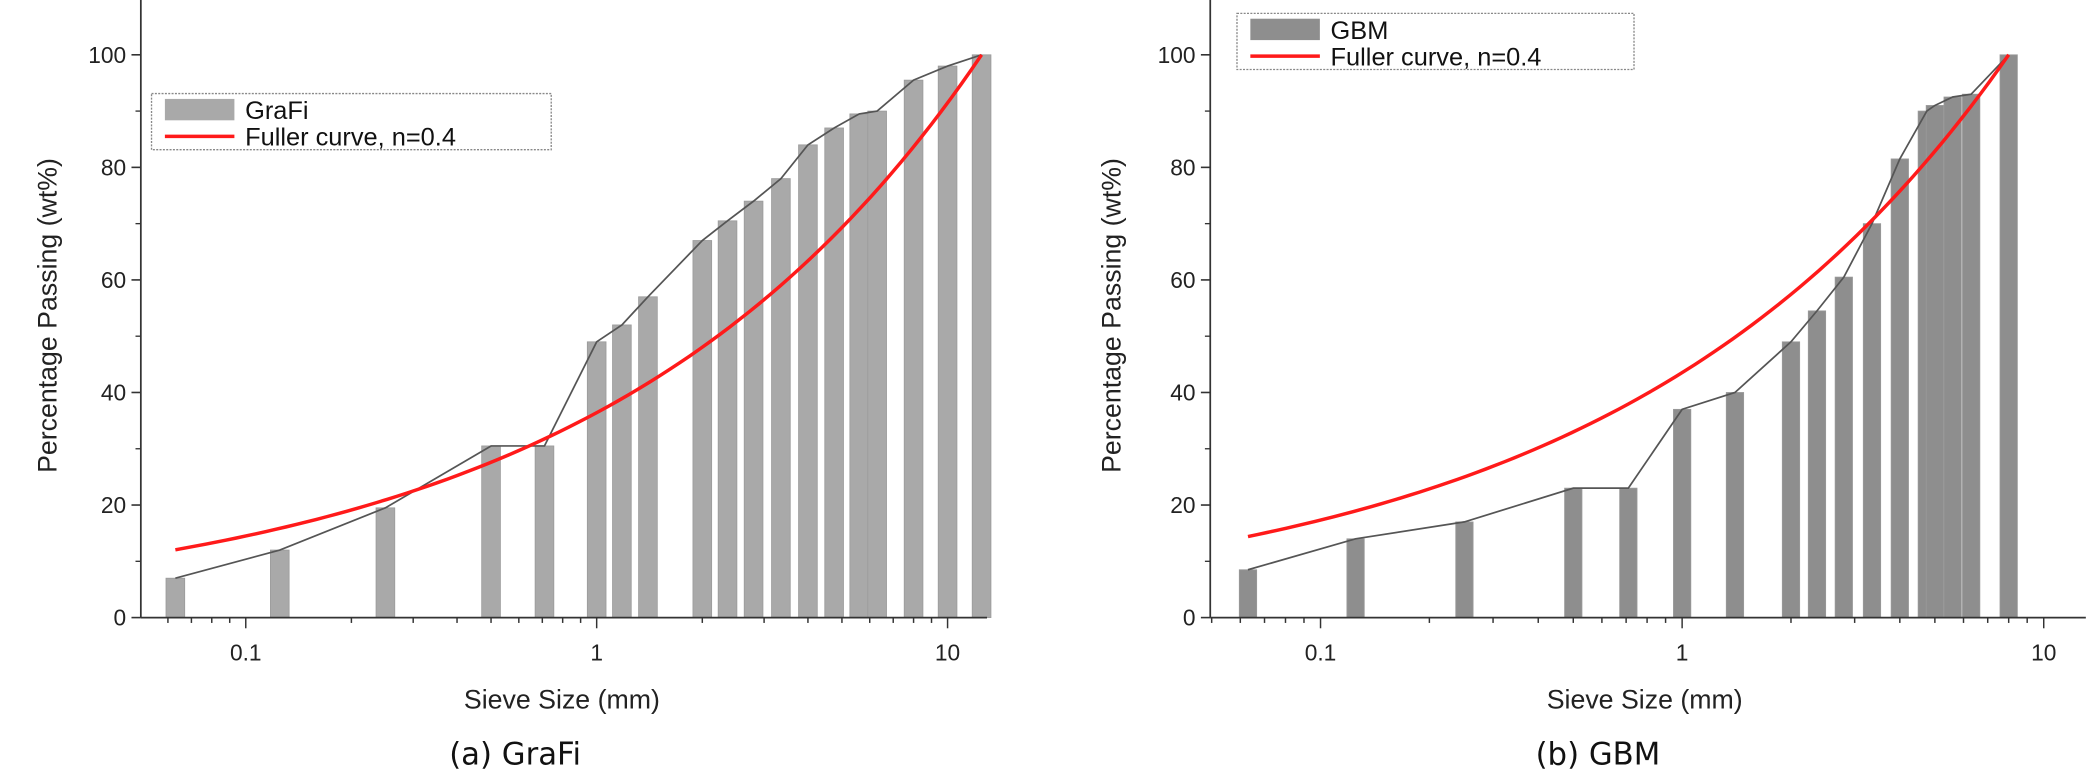  What do you see at coordinates (1598, 755) in the screenshot?
I see `panel-caption: (b) GBM` at bounding box center [1598, 755].